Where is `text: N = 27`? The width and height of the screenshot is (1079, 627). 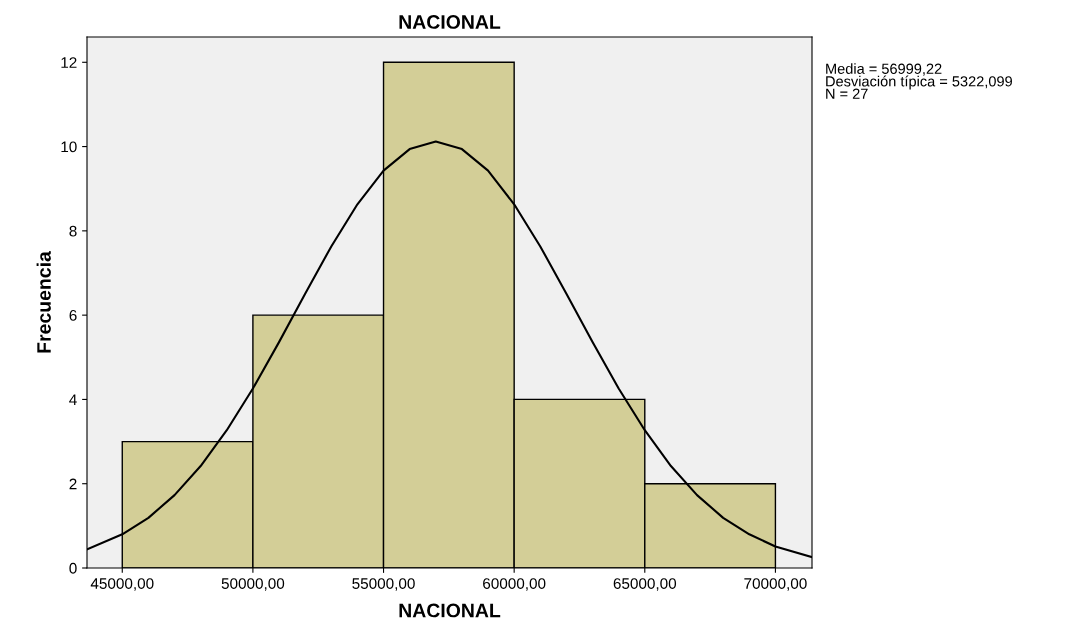 text: N = 27 is located at coordinates (847, 93).